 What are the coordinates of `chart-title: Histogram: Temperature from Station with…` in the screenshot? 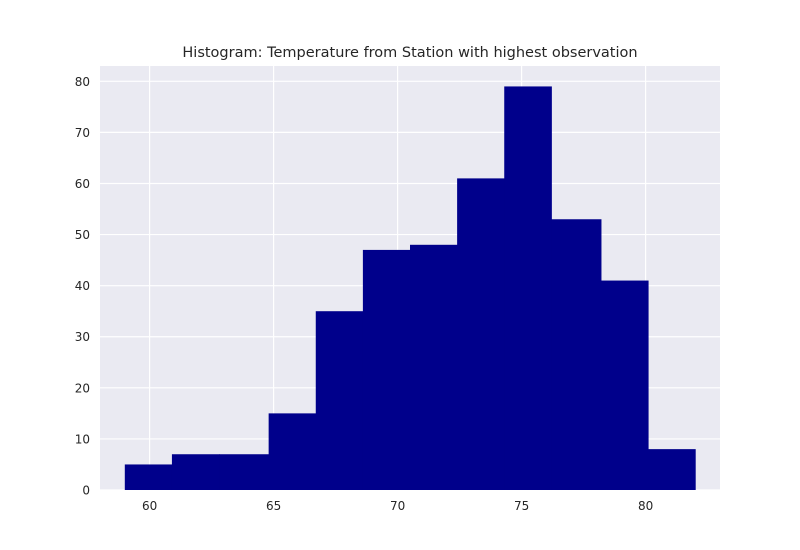 It's located at (409, 53).